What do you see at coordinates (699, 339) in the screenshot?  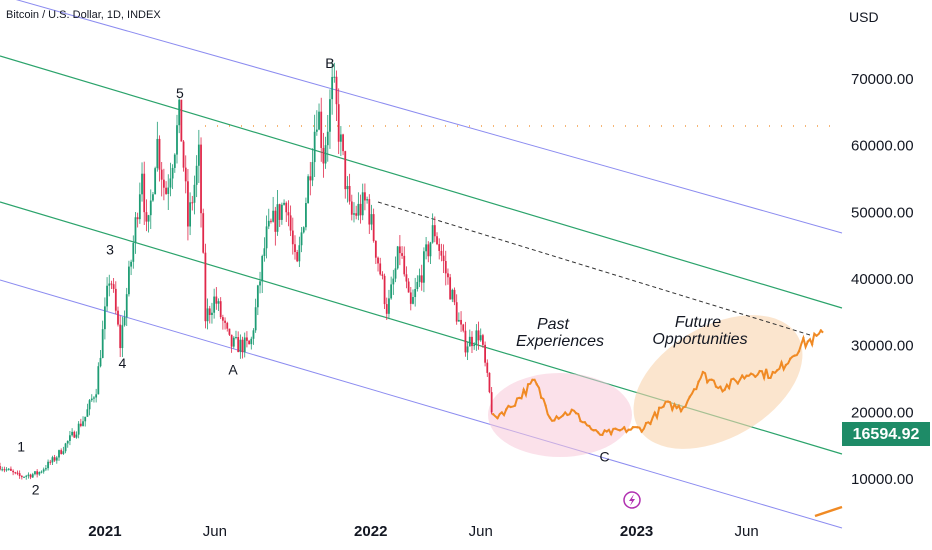 I see `note-future-line2: Opportunities` at bounding box center [699, 339].